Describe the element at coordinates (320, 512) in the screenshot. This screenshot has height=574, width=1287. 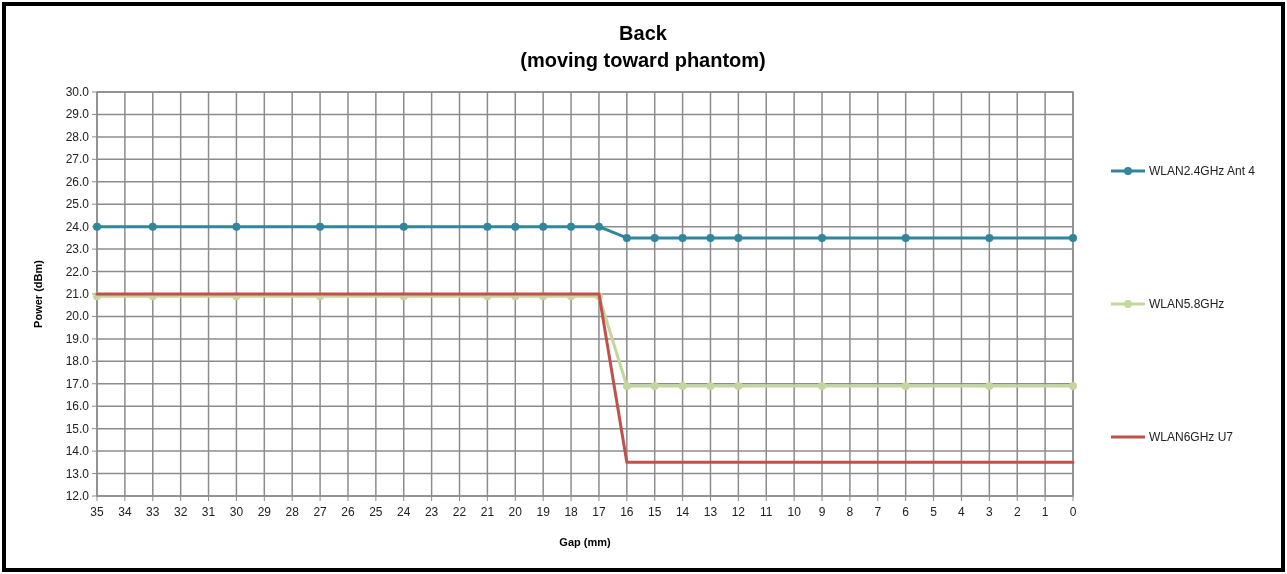
I see `x-tick-label: 27` at that location.